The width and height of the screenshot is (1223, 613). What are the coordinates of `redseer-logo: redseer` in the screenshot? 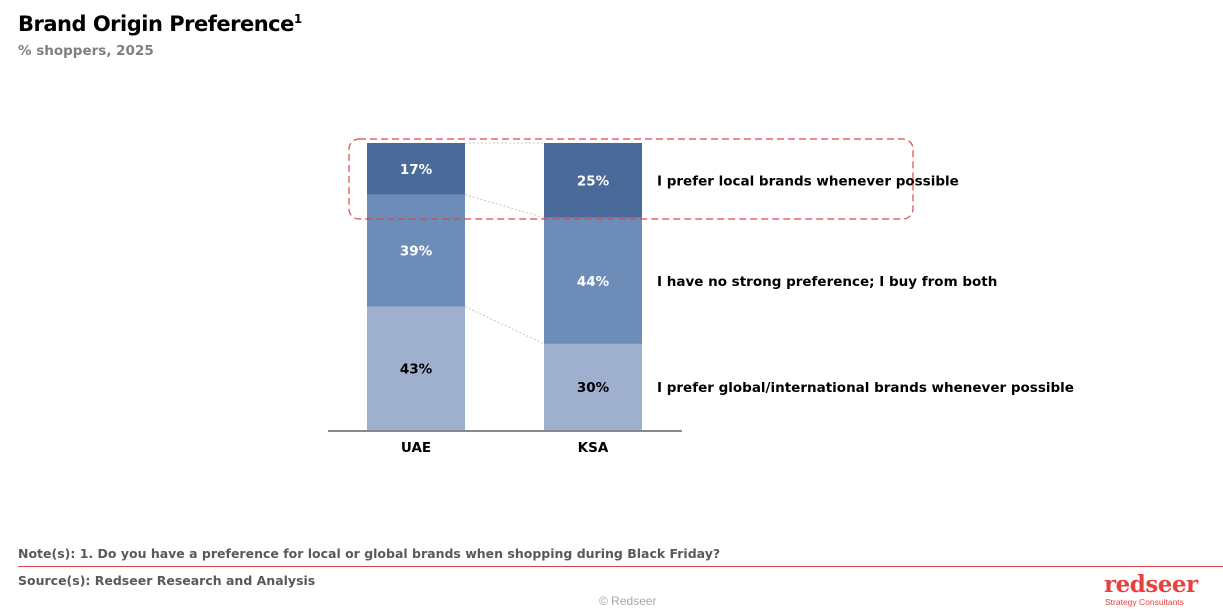 It's located at (1151, 584).